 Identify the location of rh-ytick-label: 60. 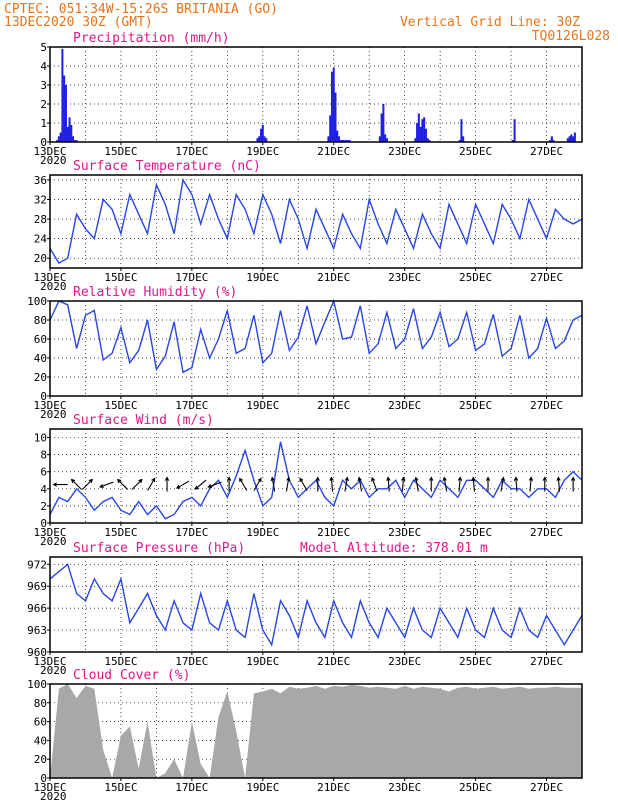
(40, 339).